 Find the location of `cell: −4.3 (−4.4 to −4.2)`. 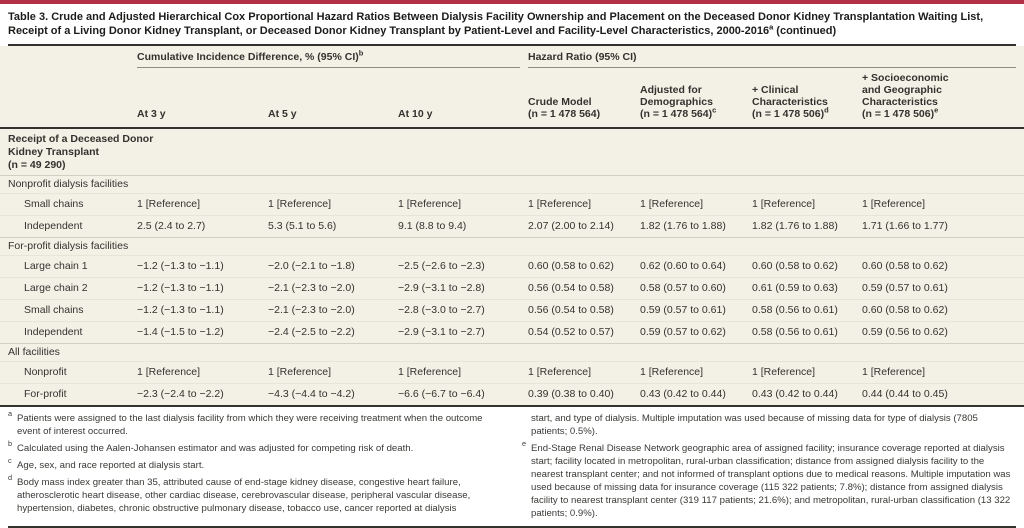

cell: −4.3 (−4.4 to −4.2) is located at coordinates (311, 394).